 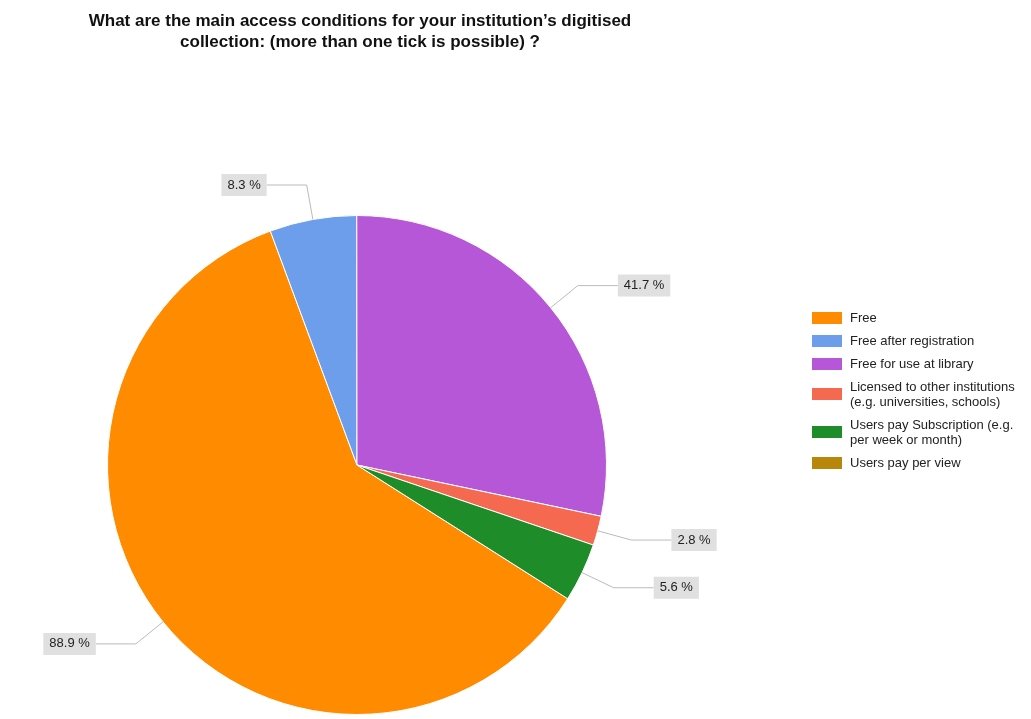 I want to click on data-label: 2.8 %, so click(x=694, y=539).